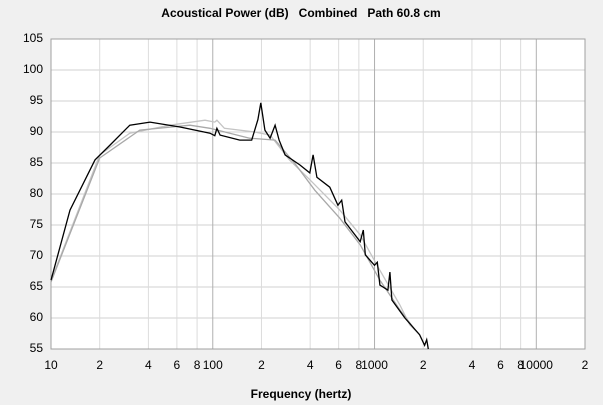 Image resolution: width=603 pixels, height=405 pixels. Describe the element at coordinates (37, 100) in the screenshot. I see `y-tick-label: 95` at that location.